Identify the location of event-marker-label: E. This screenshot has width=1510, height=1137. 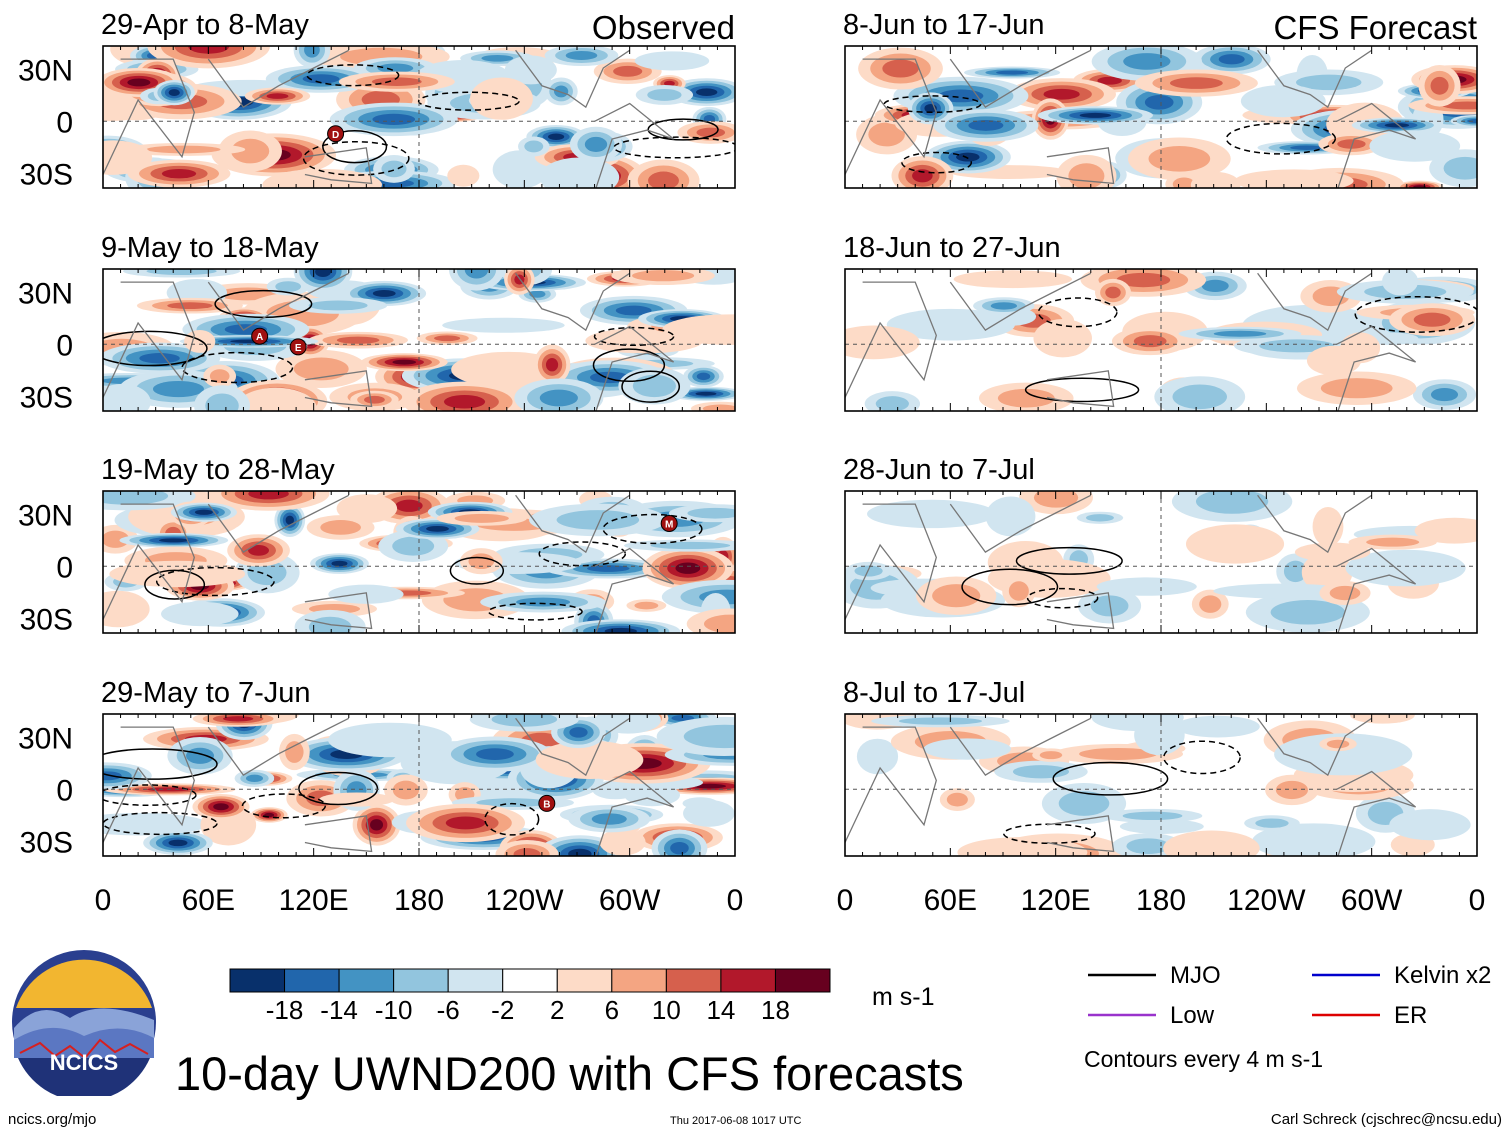
(298, 348).